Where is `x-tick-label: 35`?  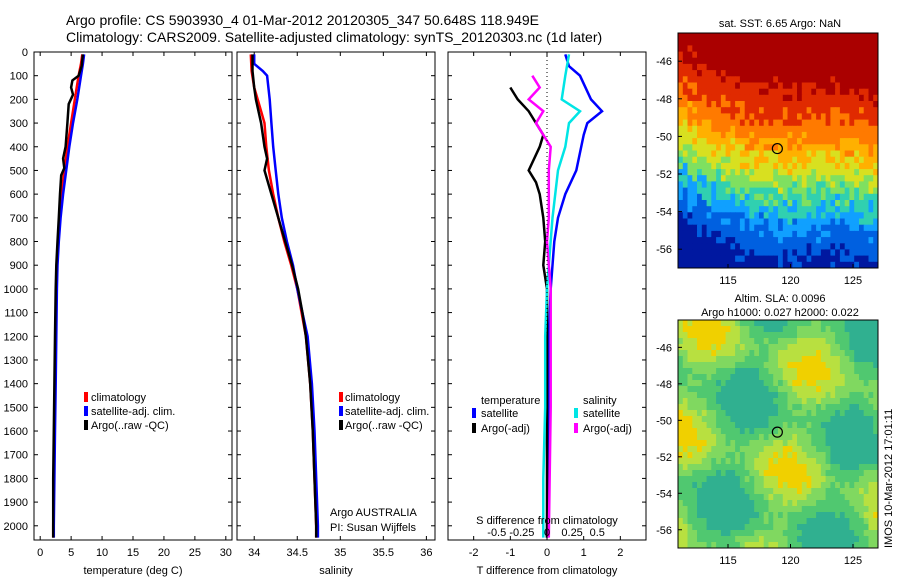 x-tick-label: 35 is located at coordinates (340, 553).